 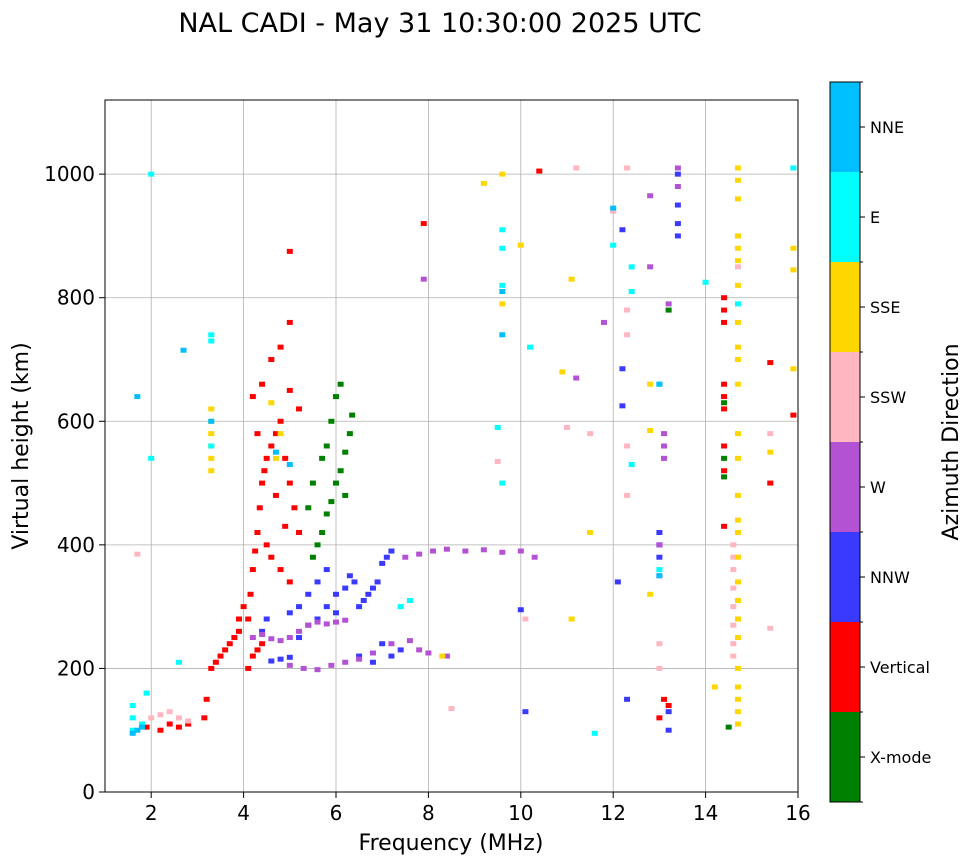 I want to click on colorbar-tick-label: NNE, so click(x=887, y=127).